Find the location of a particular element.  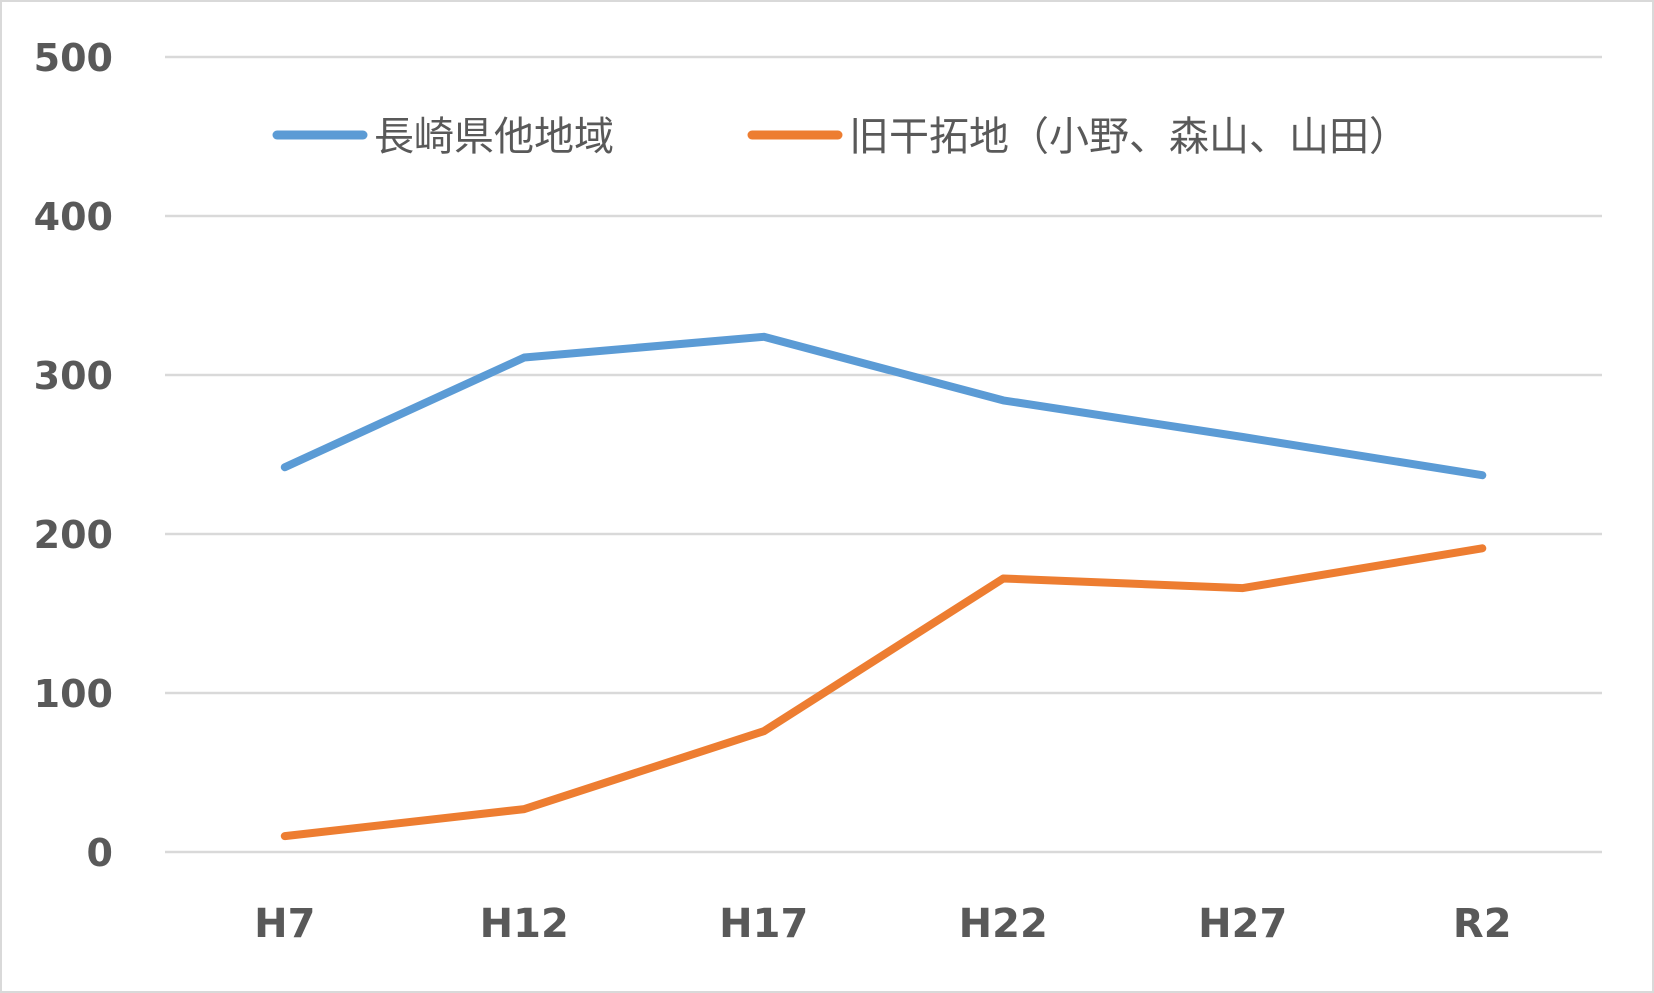

y-axis-labels: 0 100 200 300 400 500 is located at coordinates (73, 455).